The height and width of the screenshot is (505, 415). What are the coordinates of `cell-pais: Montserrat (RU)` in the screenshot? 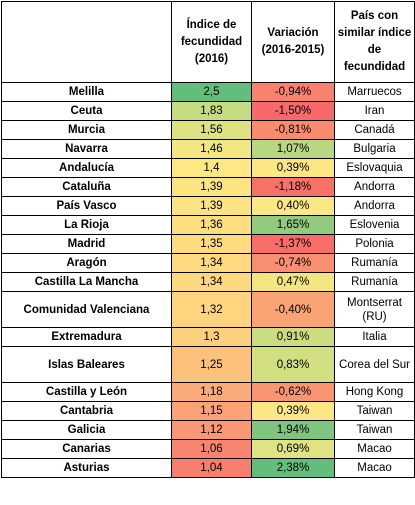 It's located at (374, 309).